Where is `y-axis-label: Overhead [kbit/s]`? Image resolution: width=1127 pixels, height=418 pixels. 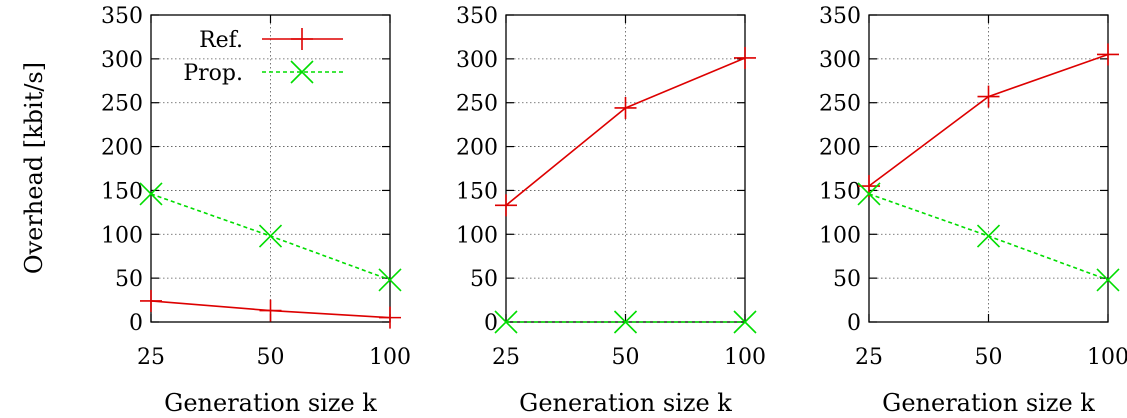 y-axis-label: Overhead [kbit/s] is located at coordinates (34, 168).